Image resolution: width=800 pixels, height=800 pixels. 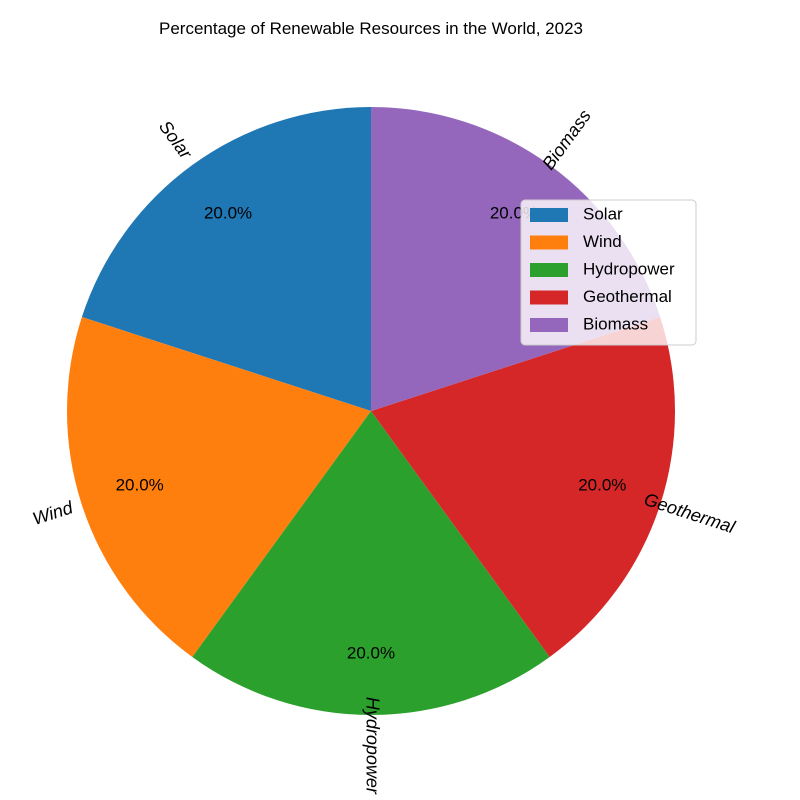 I want to click on legend: Solar Wind Hydropower Geothermal Biomass, so click(x=608, y=272).